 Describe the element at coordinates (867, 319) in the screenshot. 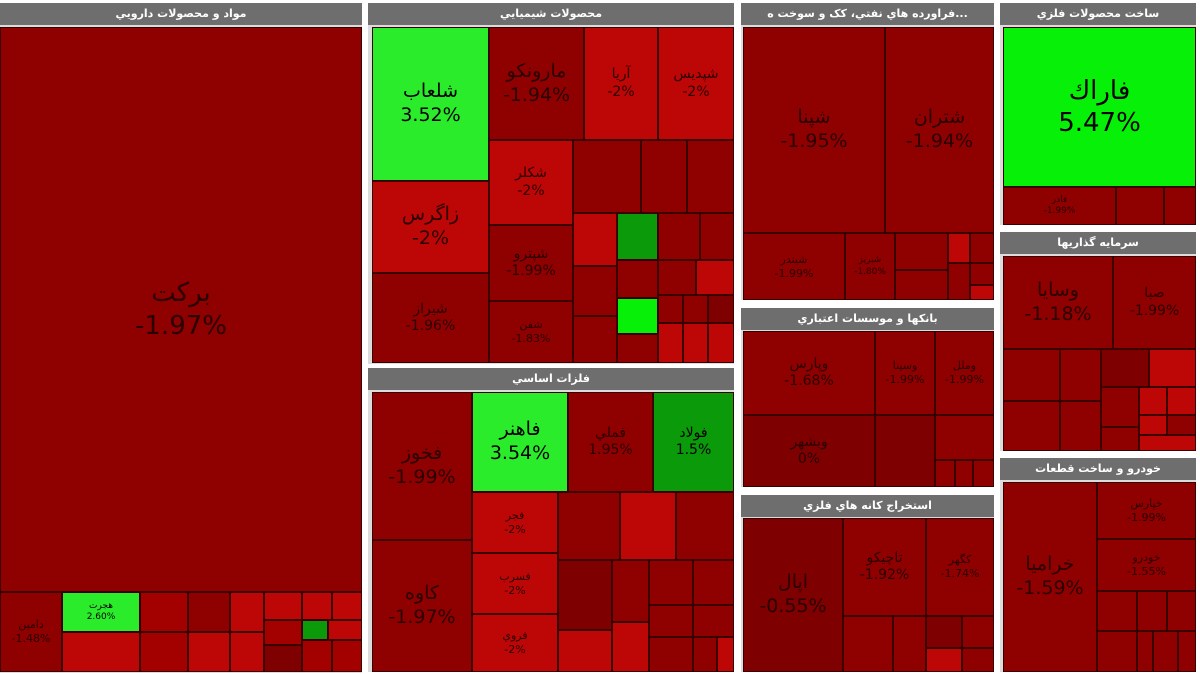

I see `sector-title: بانکها و موسسات اعتباري` at that location.